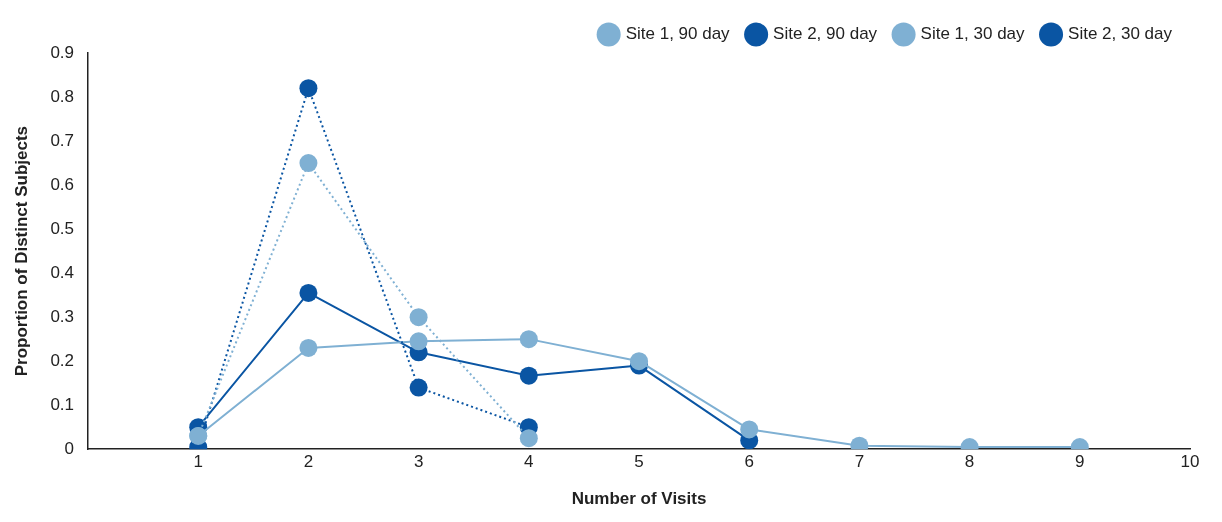 The width and height of the screenshot is (1222, 522). I want to click on y-tick-label: 0.9, so click(62, 52).